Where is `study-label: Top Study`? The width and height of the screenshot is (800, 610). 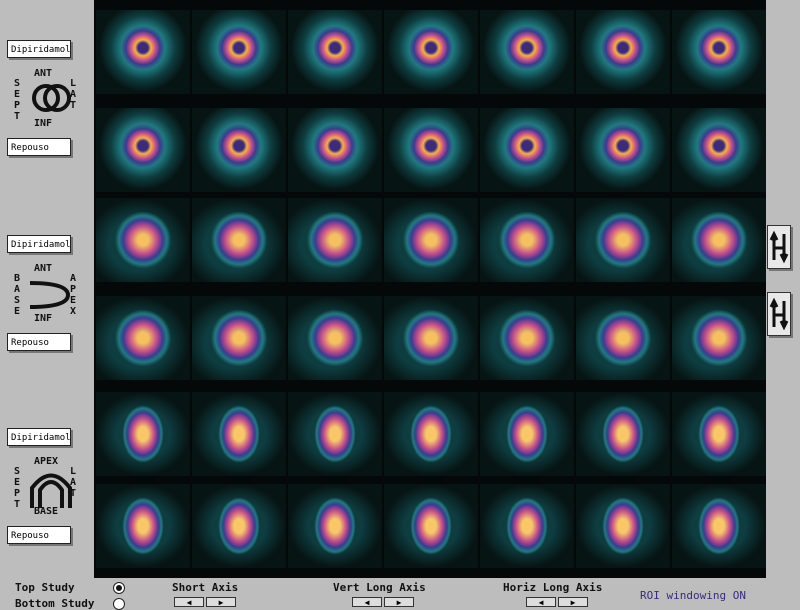
study-label: Top Study is located at coordinates (45, 587).